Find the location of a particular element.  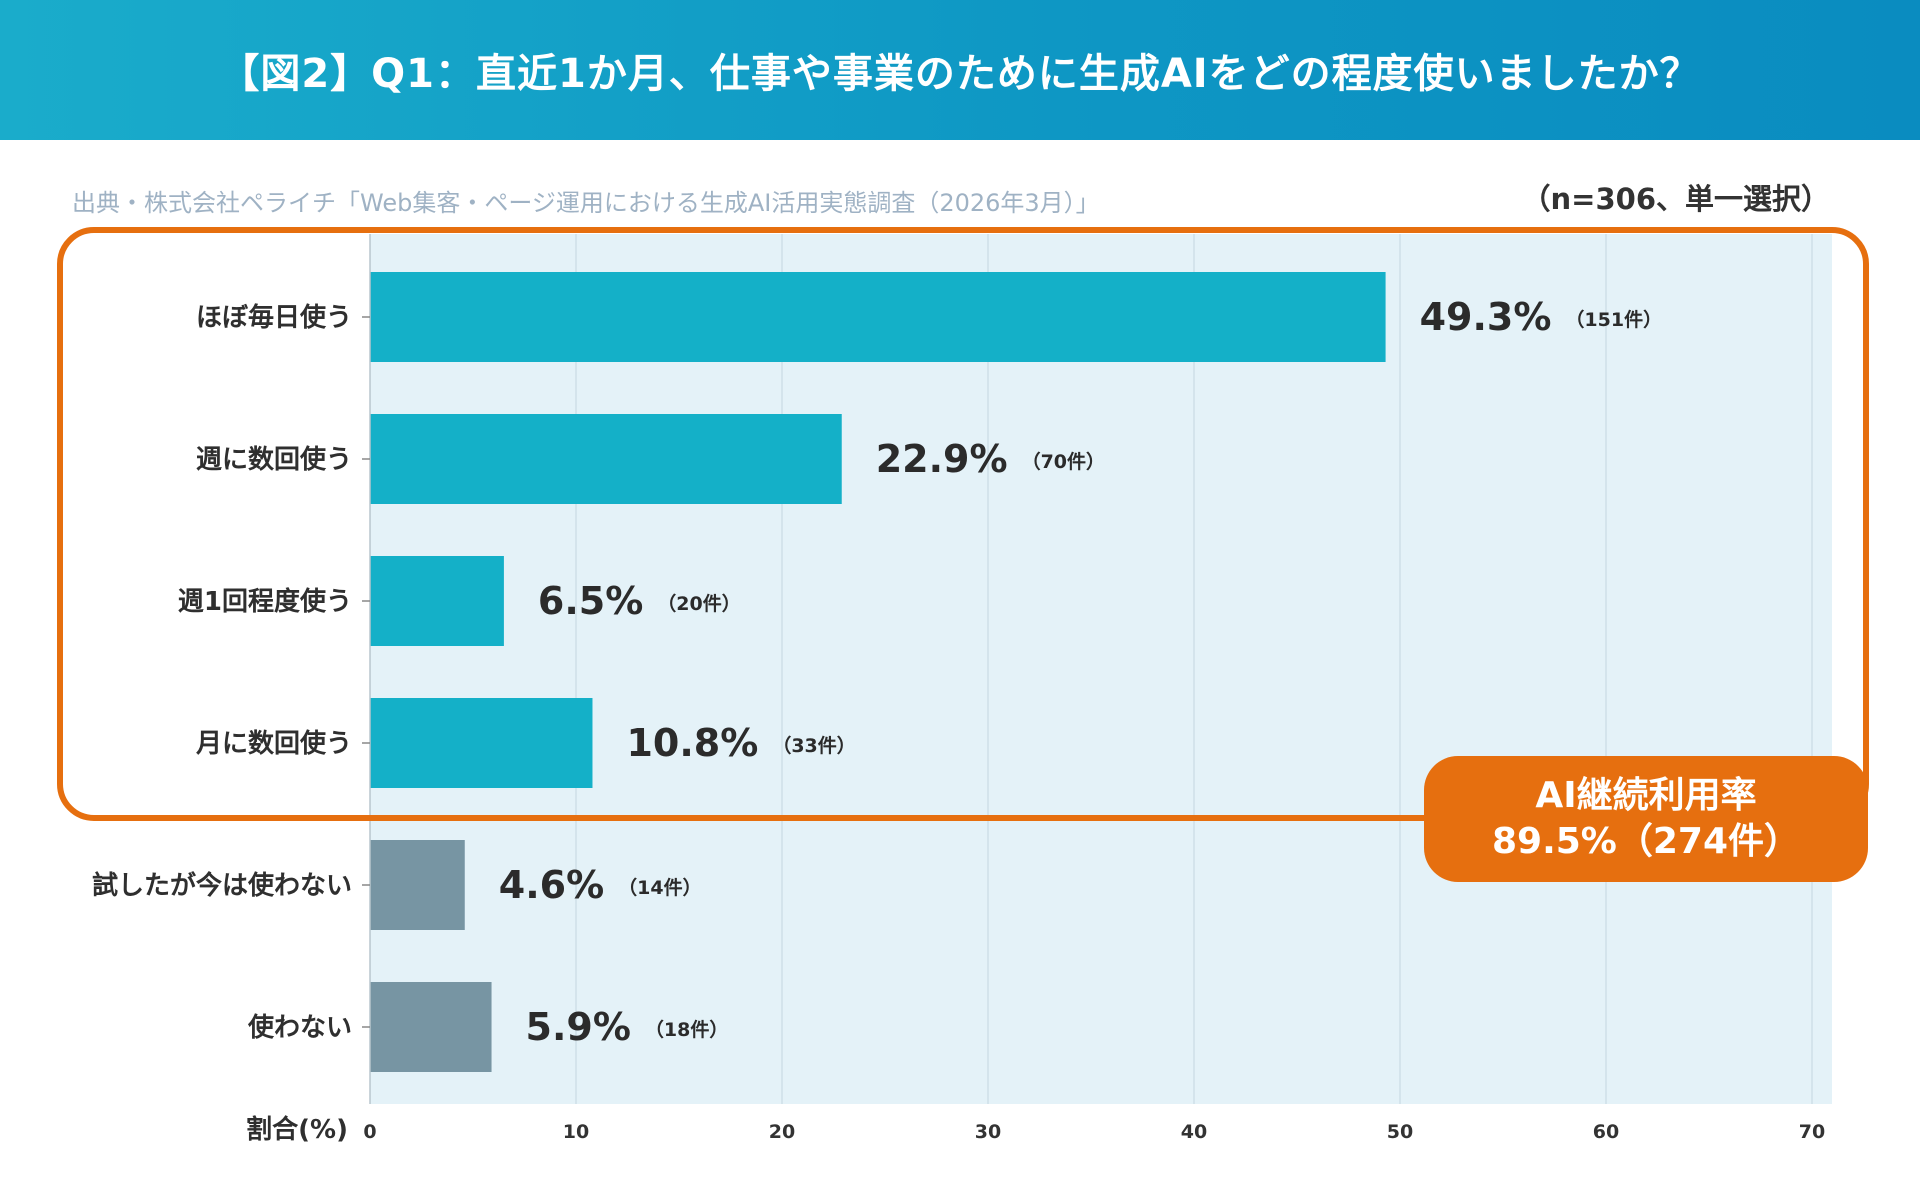

continuation-rate-callout: AI継続利用率 89.5%（274件） is located at coordinates (1646, 819).